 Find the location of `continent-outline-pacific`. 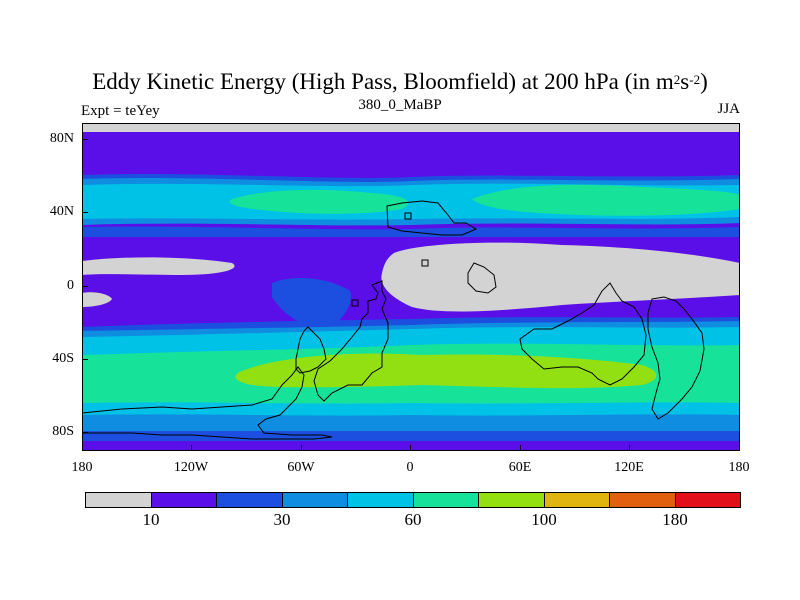

continent-outline-pacific is located at coordinates (676, 358).